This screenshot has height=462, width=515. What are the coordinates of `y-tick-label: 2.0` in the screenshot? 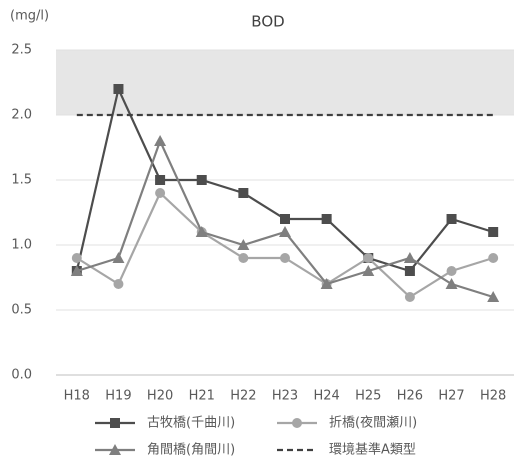 It's located at (21, 115).